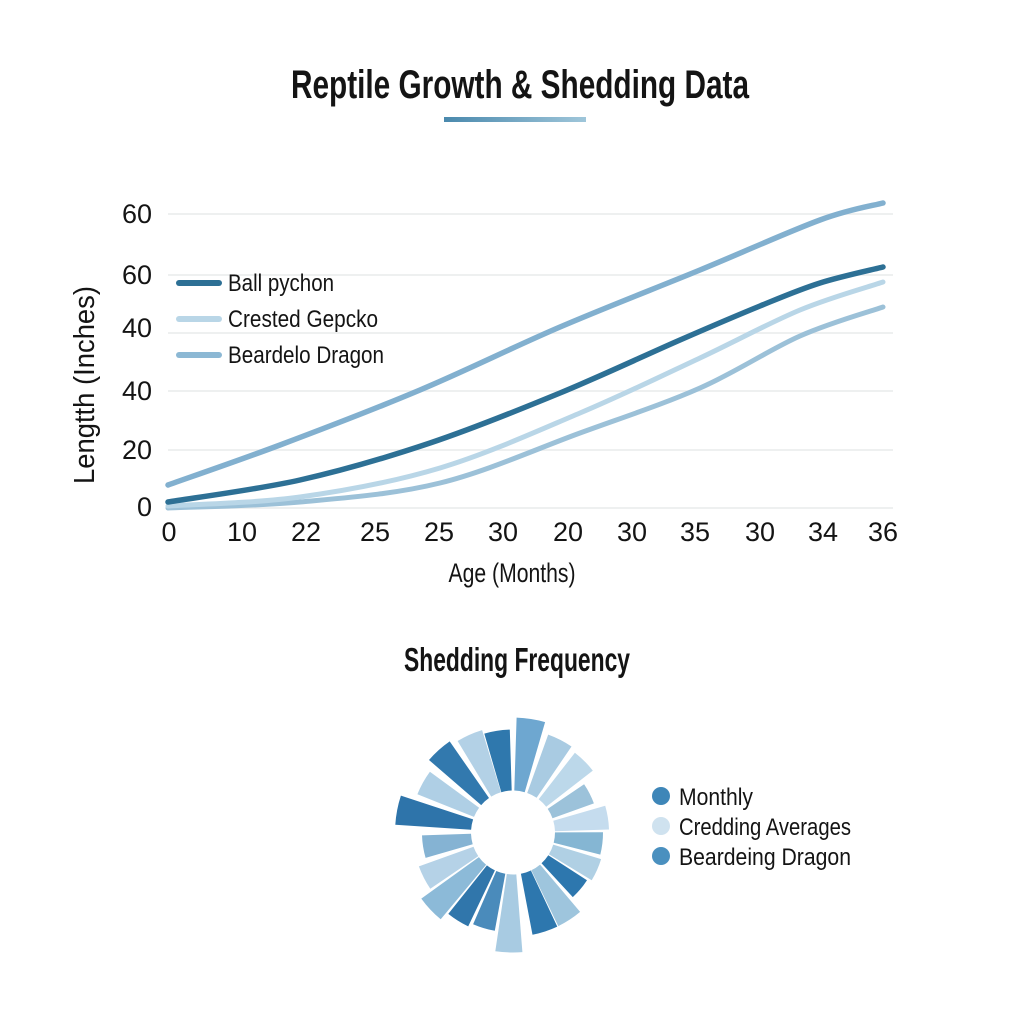  Describe the element at coordinates (306, 532) in the screenshot. I see `svg-text: 22` at that location.